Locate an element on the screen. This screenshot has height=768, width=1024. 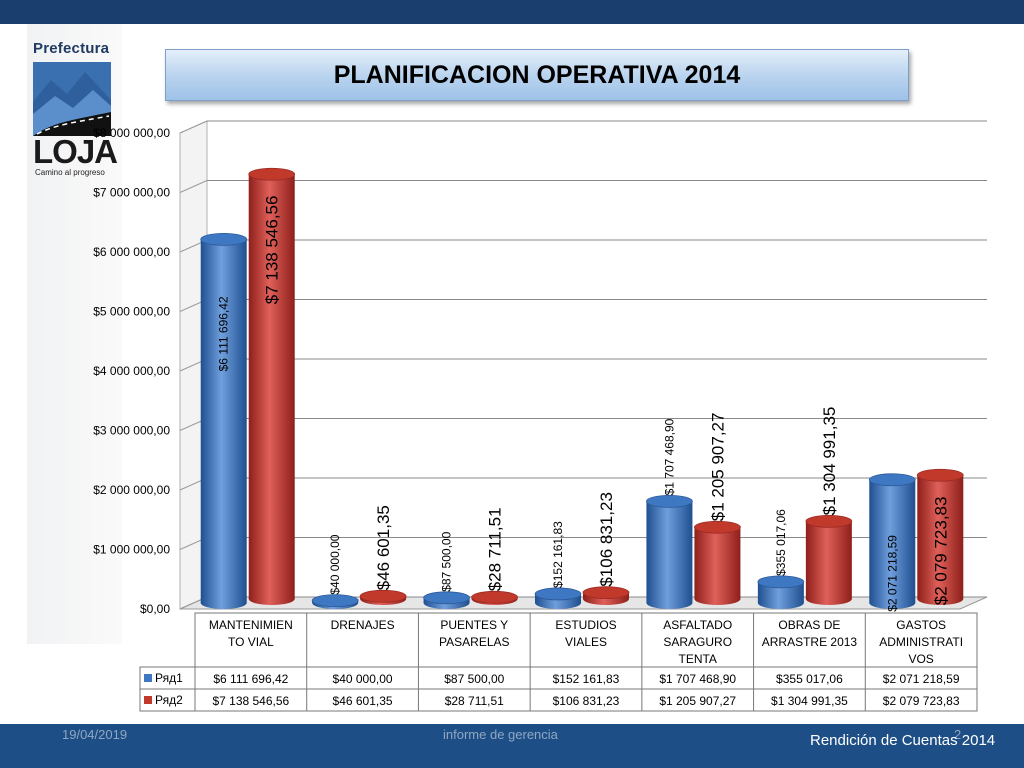
table-cell: $46 601,35 is located at coordinates (363, 701).